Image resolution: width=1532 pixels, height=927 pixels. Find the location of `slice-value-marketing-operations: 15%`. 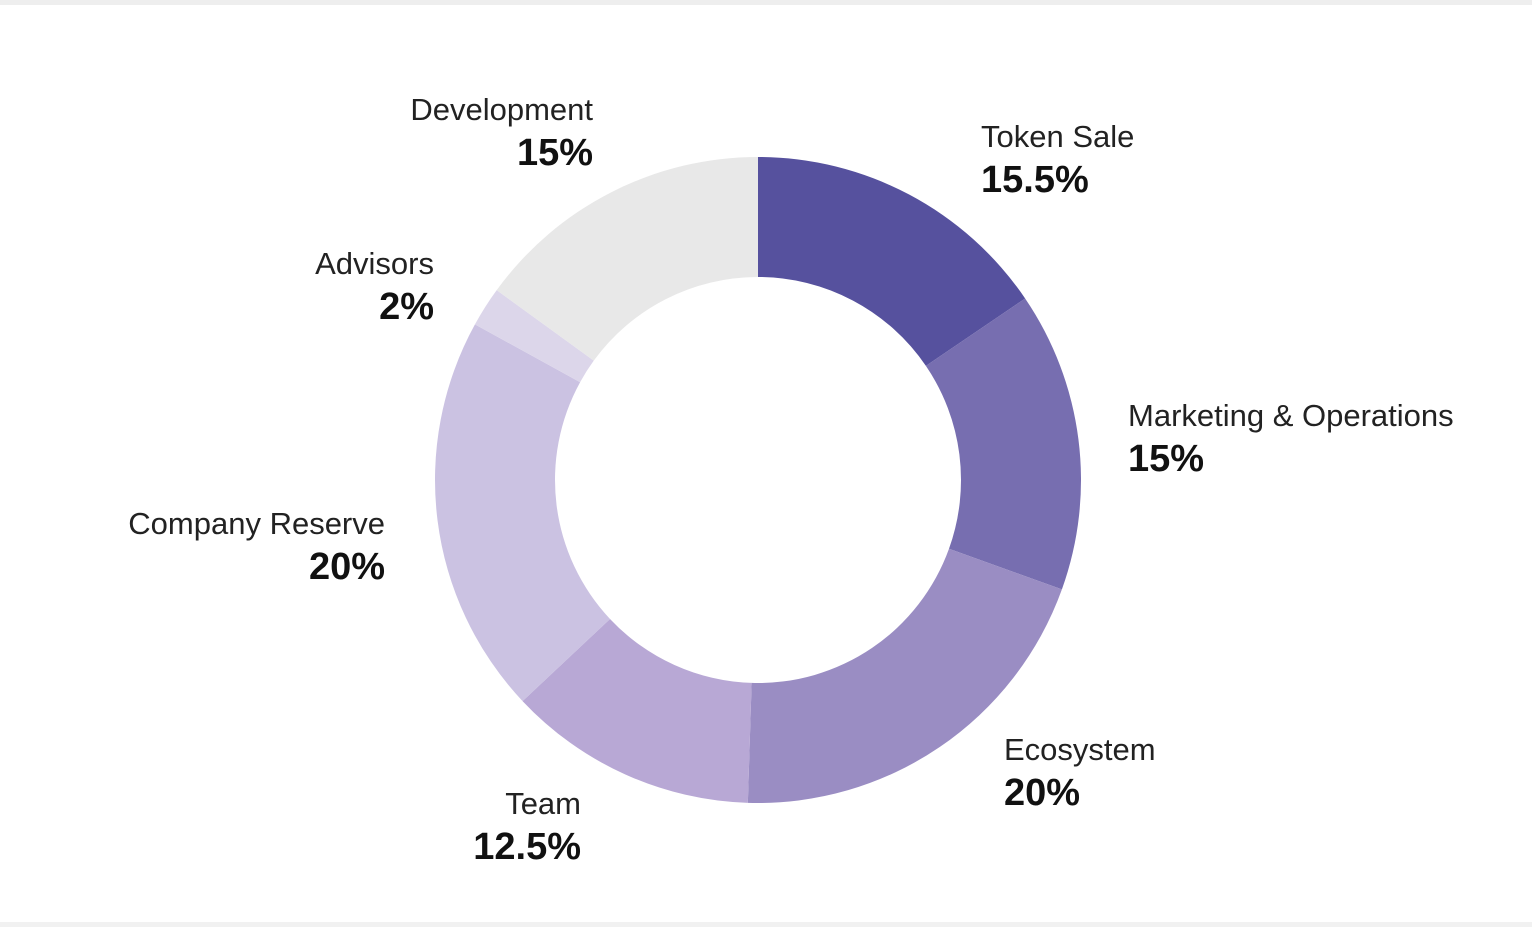

slice-value-marketing-operations: 15% is located at coordinates (1166, 459).